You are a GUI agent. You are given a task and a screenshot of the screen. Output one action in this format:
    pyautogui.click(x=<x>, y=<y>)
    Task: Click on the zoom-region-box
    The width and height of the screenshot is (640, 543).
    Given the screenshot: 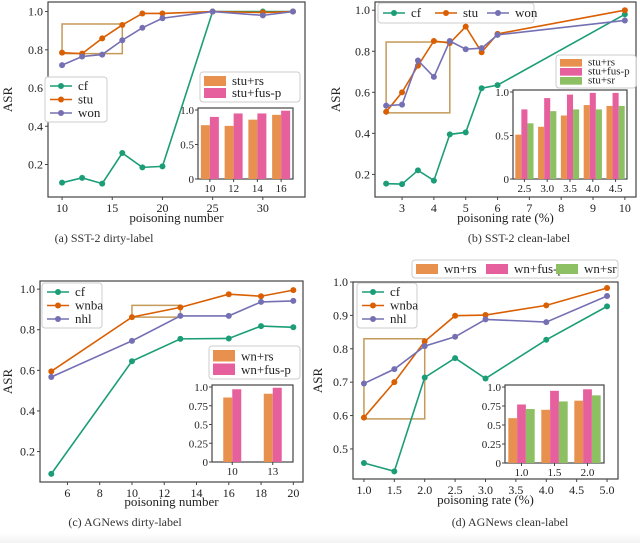 What is the action you would take?
    pyautogui.click(x=418, y=77)
    